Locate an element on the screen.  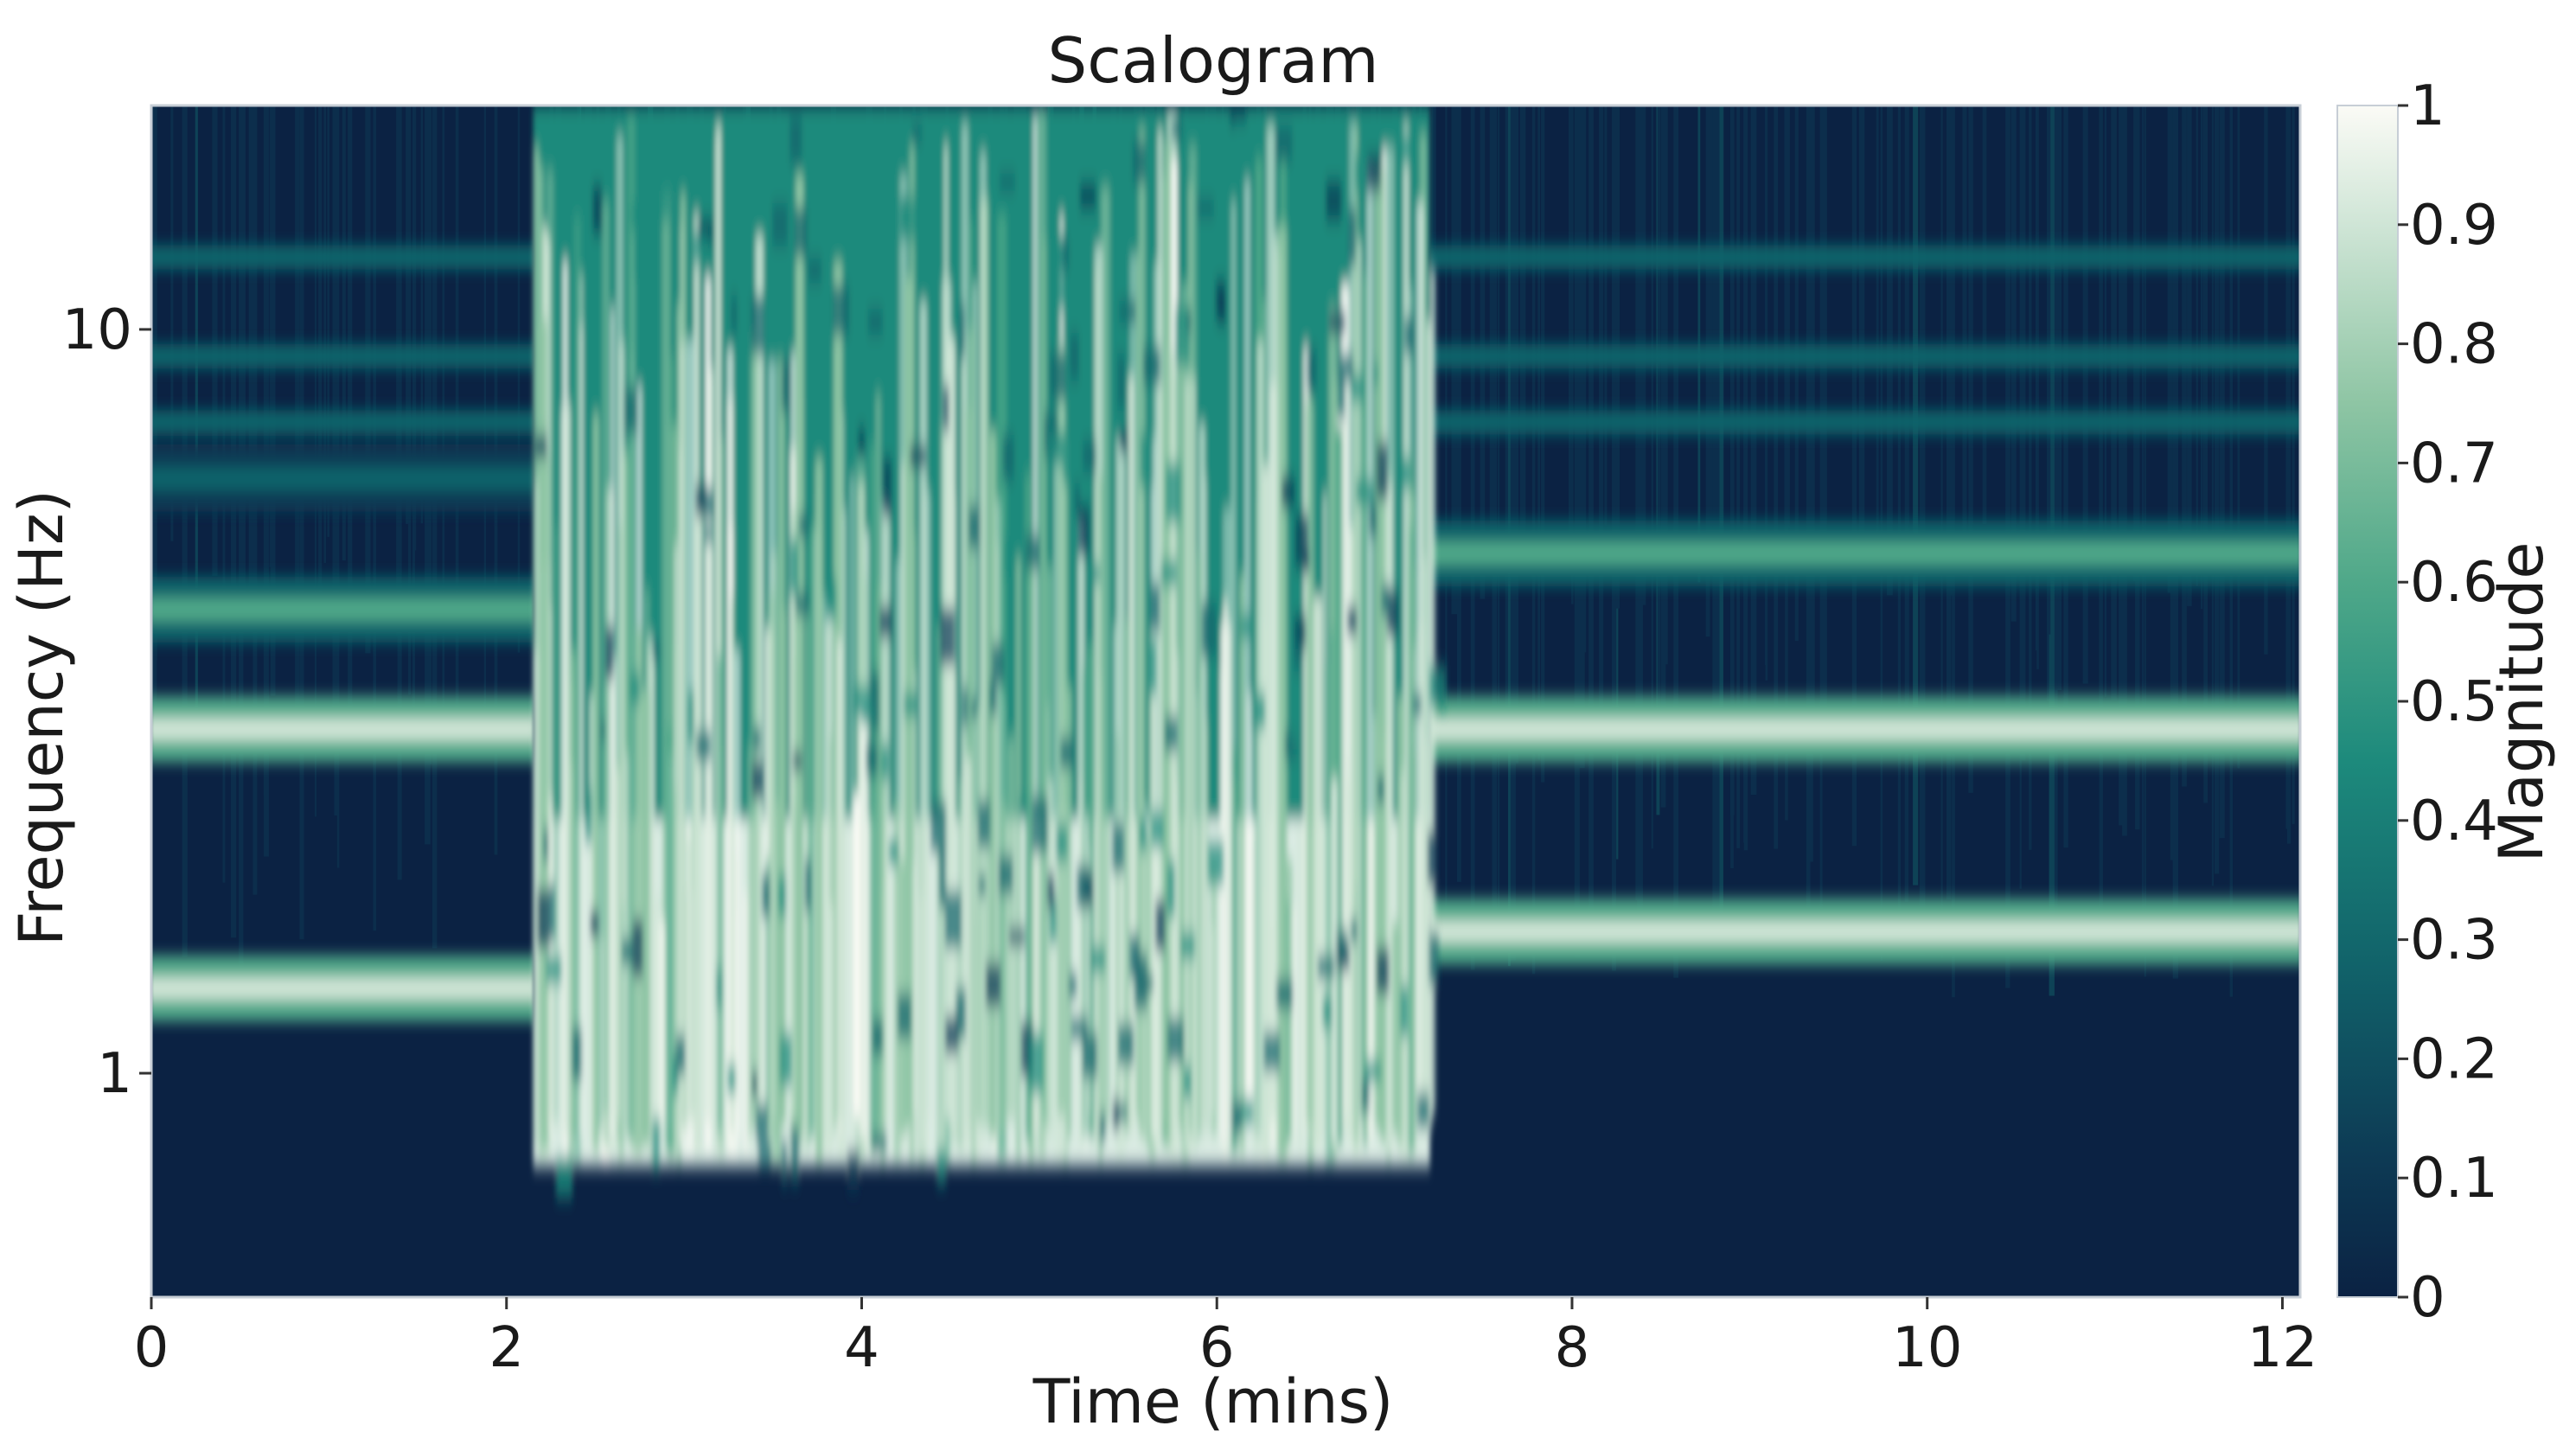
colorbar: 0 0.1 0.2 0.3 0.4 0.5 0.6 0.7 0.8 0.9 1 Magnitude is located at coordinates (2447, 702).